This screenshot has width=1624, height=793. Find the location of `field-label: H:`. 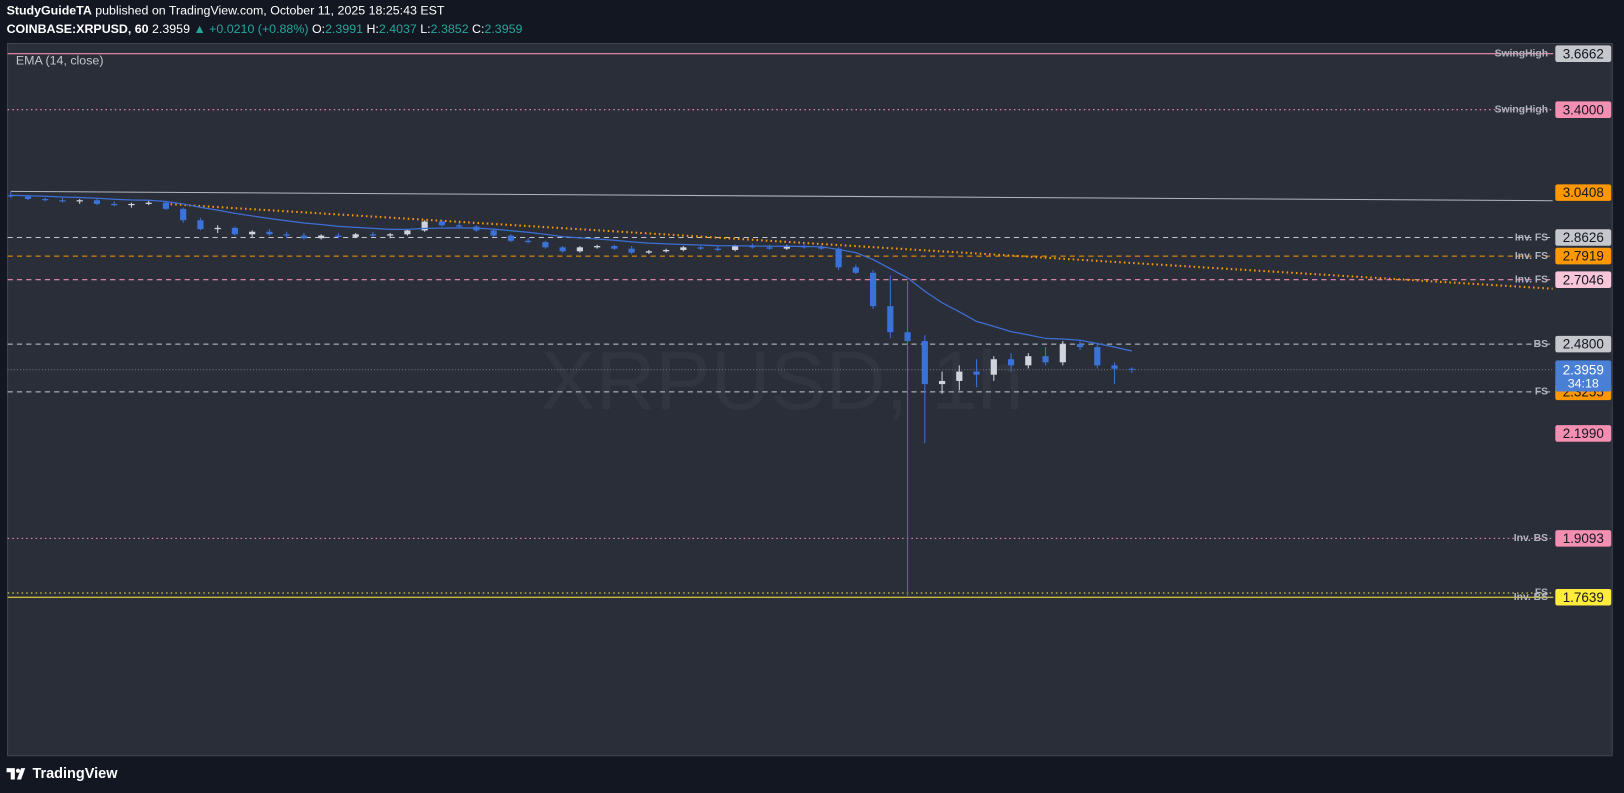

field-label: H: is located at coordinates (372, 29).